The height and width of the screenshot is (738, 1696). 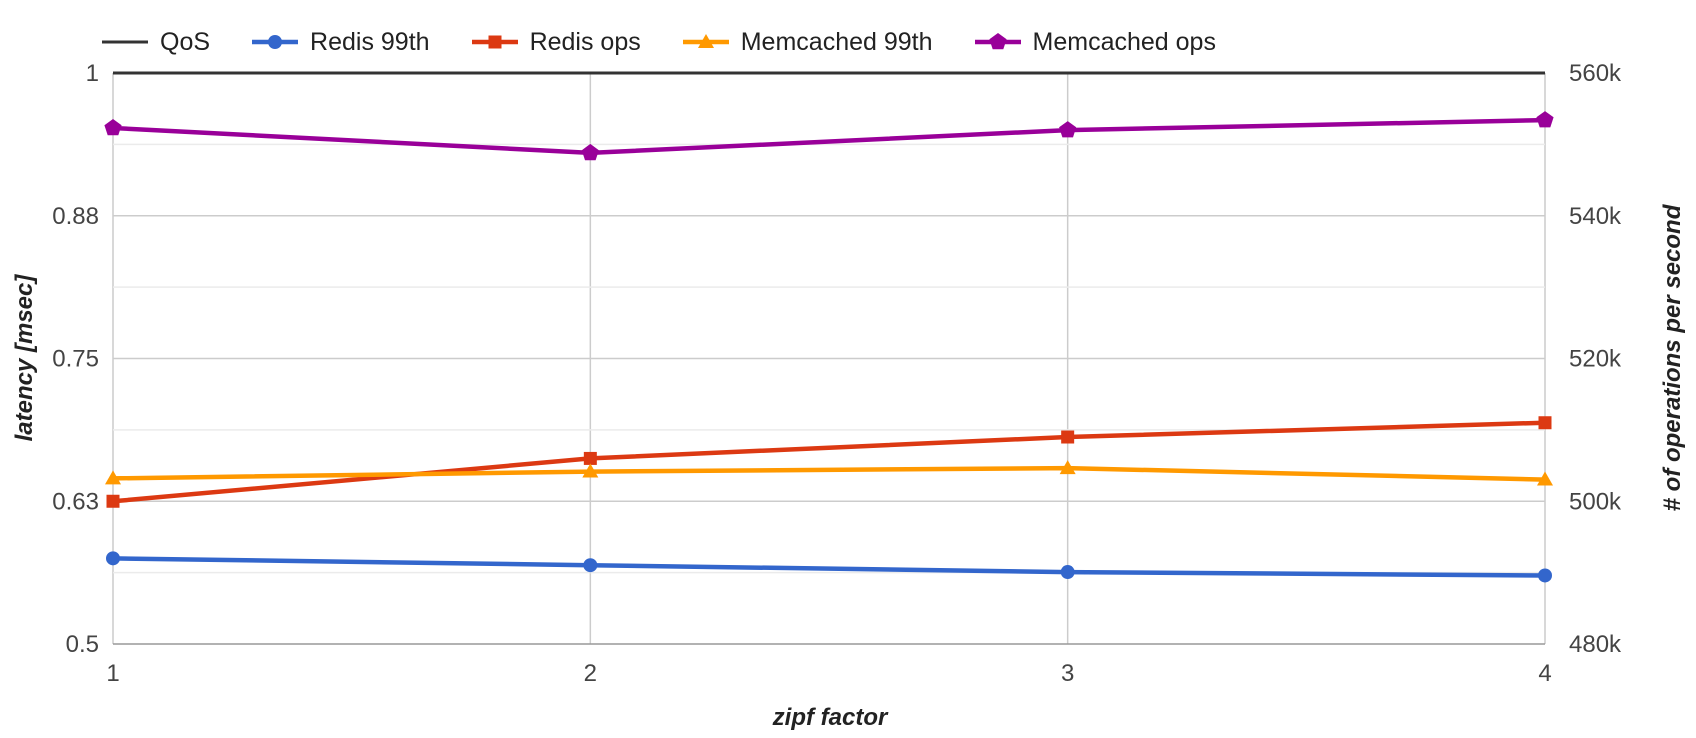 What do you see at coordinates (836, 41) in the screenshot?
I see `legend-label: Memcached 99th` at bounding box center [836, 41].